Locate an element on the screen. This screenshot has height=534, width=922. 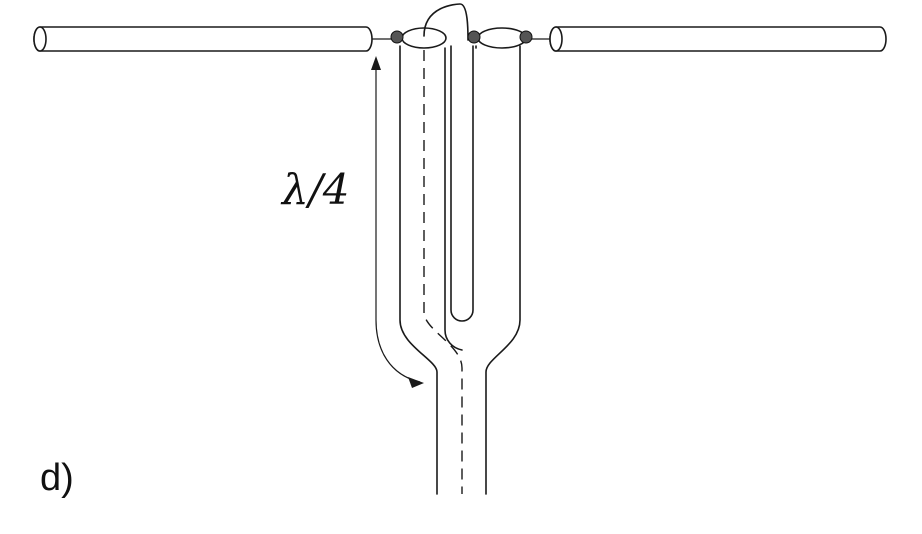
arrowhead-down is located at coordinates (416, 382).